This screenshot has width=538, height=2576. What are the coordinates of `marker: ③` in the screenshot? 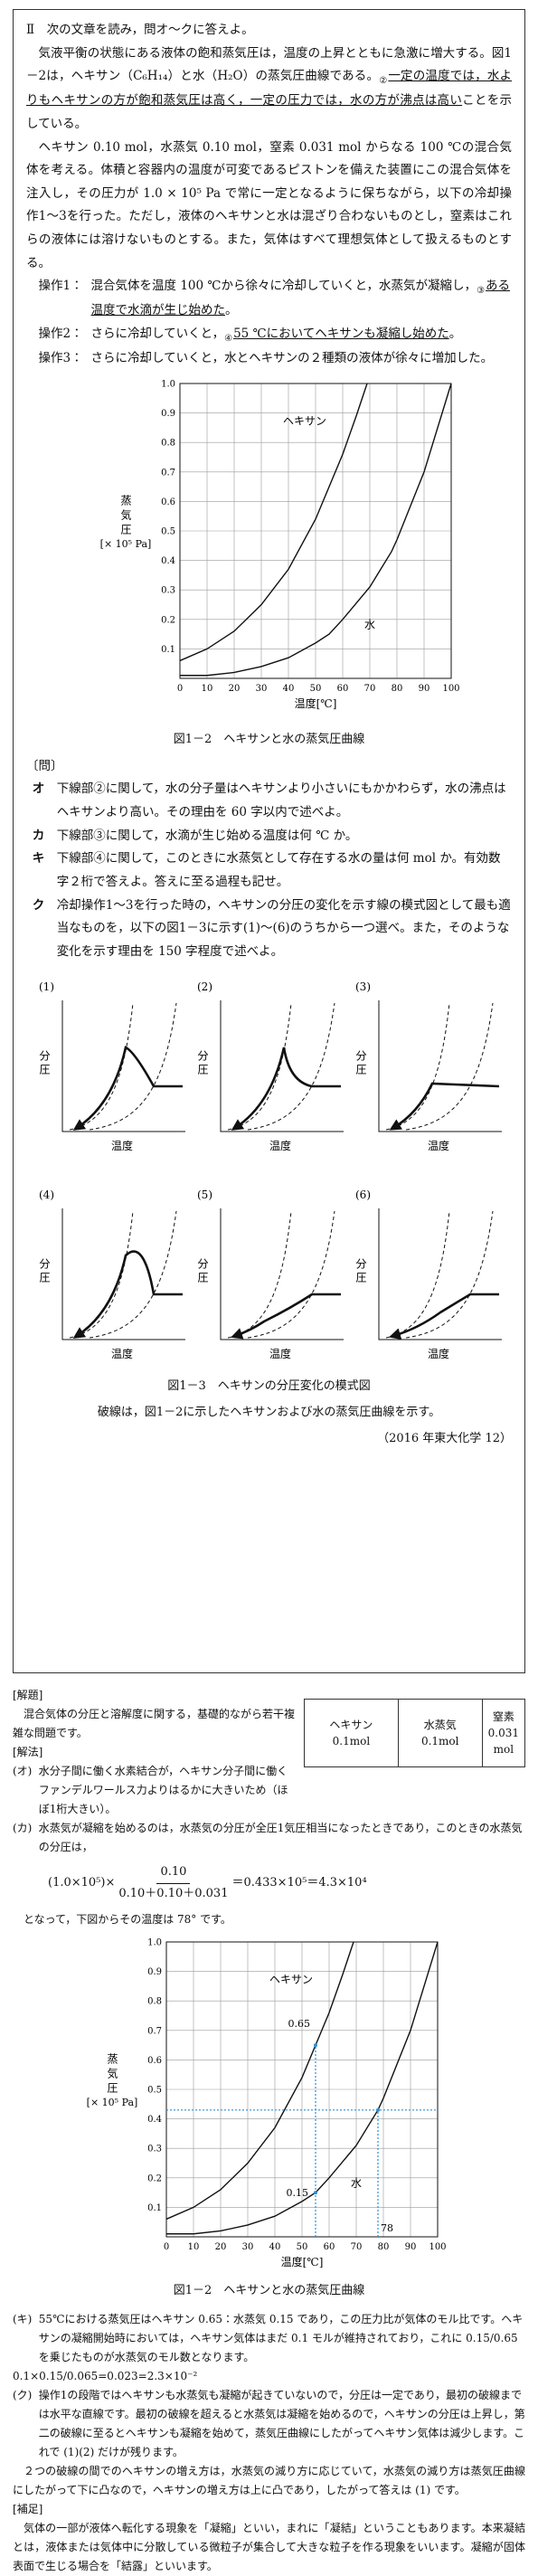 It's located at (481, 291).